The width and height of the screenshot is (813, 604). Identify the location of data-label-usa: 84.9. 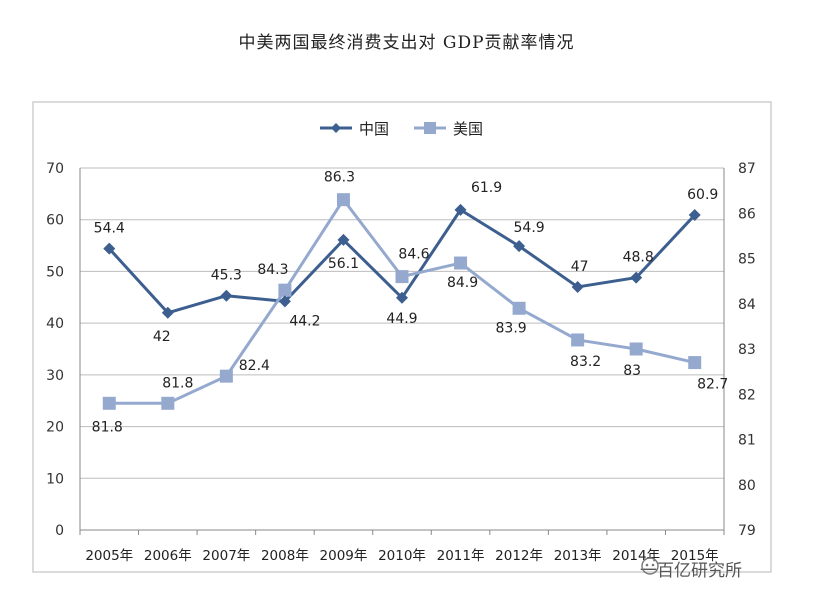
(462, 283).